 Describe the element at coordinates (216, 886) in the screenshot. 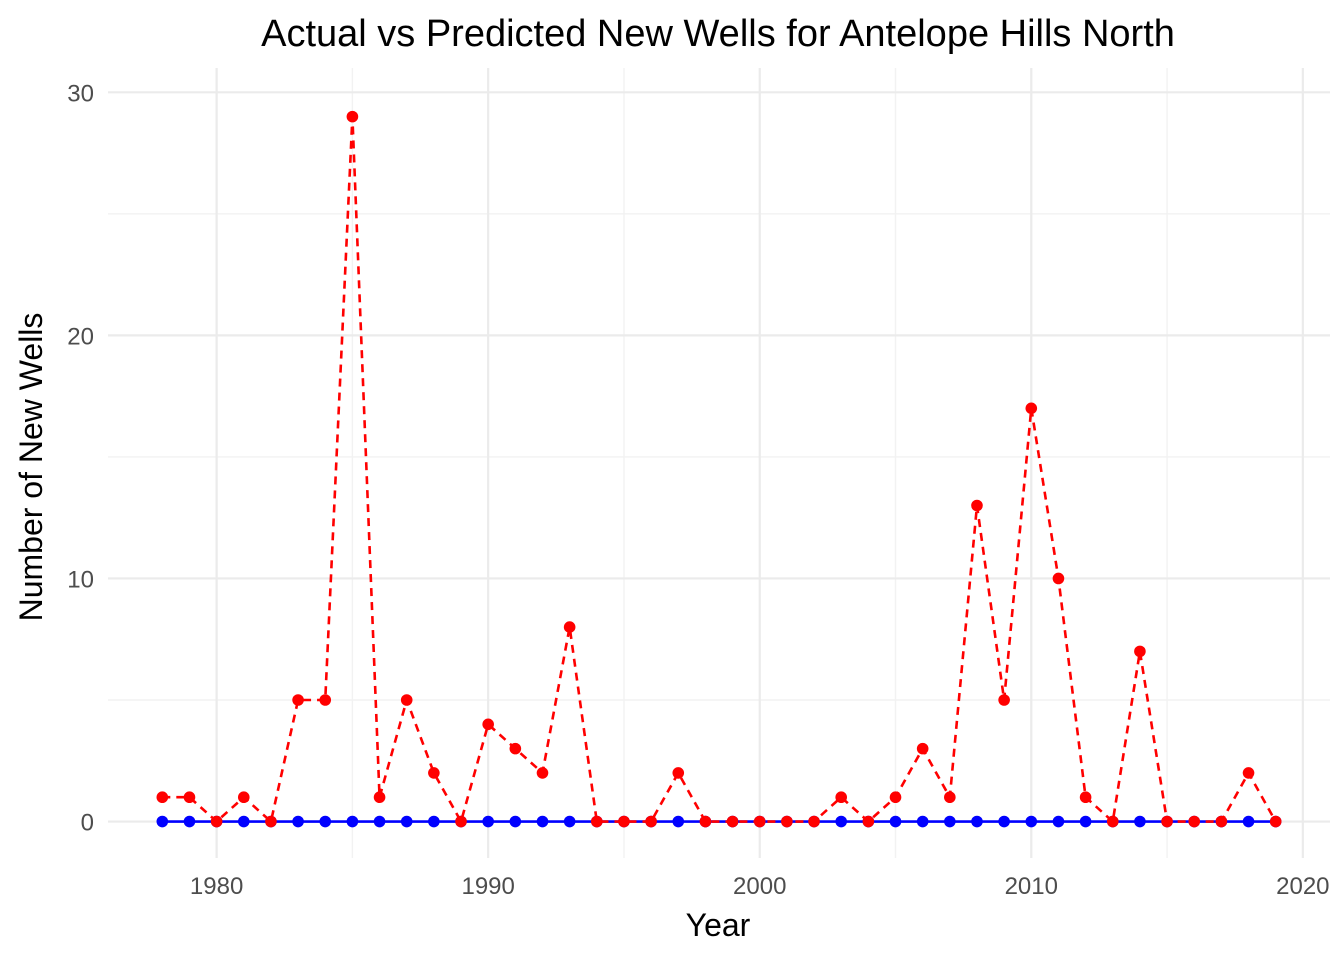

I see `x-tick-label: 1980` at that location.